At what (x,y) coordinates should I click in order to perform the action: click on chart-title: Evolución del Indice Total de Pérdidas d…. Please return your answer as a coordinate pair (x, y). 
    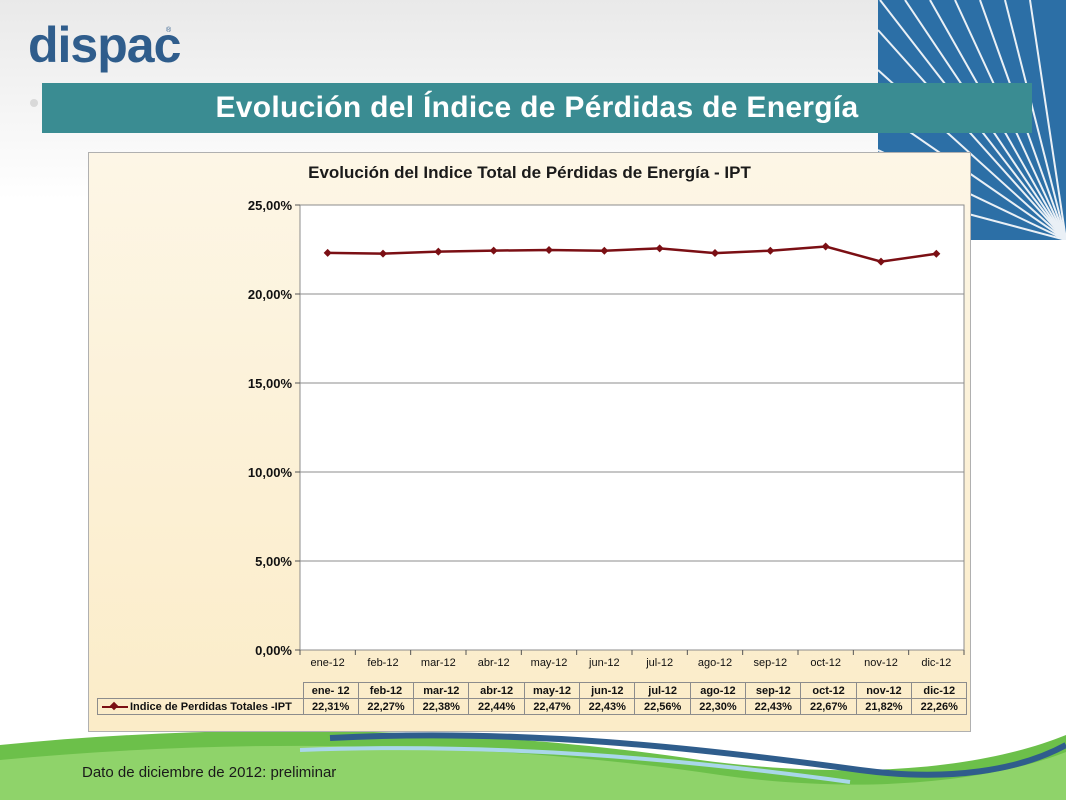
    Looking at the image, I should click on (529, 172).